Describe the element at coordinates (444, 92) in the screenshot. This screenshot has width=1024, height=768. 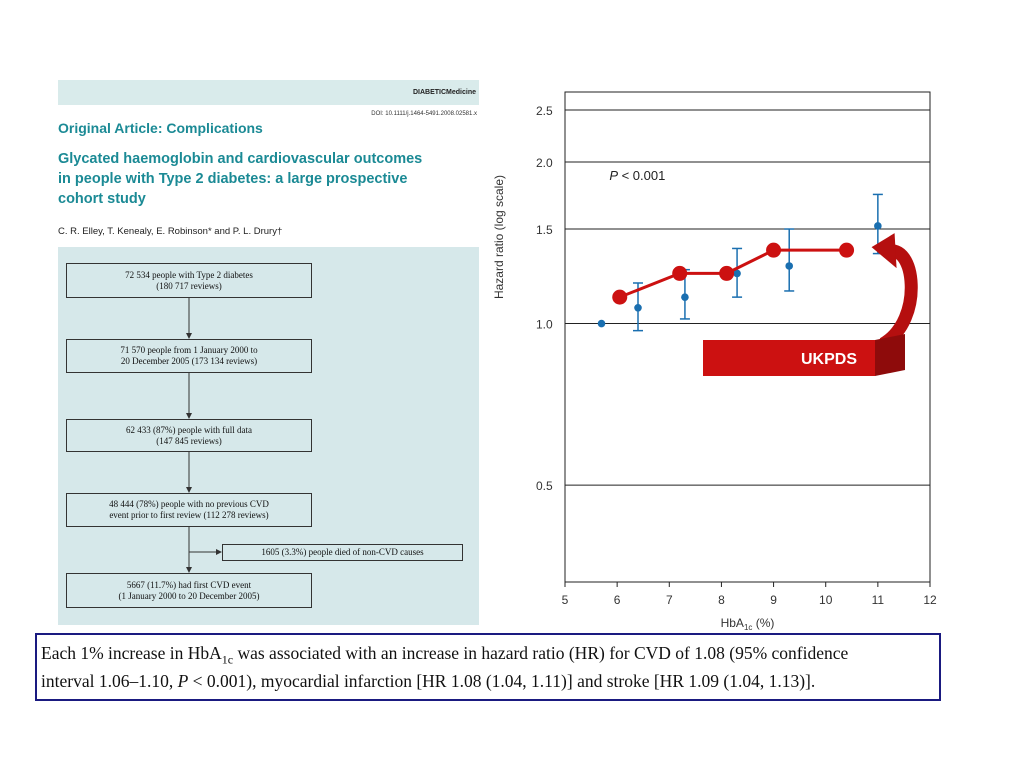
I see `journal-name: DIABETICMedicine` at that location.